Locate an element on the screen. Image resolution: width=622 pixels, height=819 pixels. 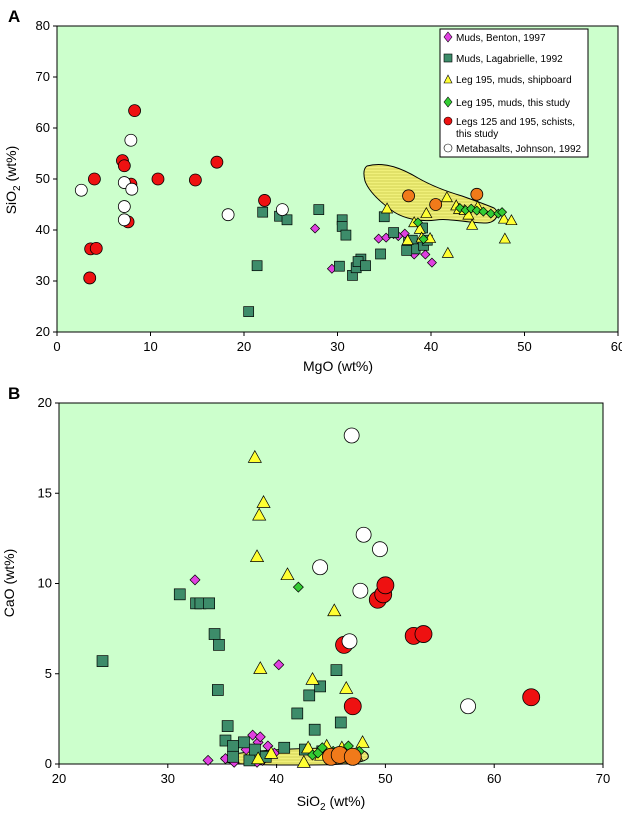
y-tick-label: 40 is located at coordinates (43, 229).